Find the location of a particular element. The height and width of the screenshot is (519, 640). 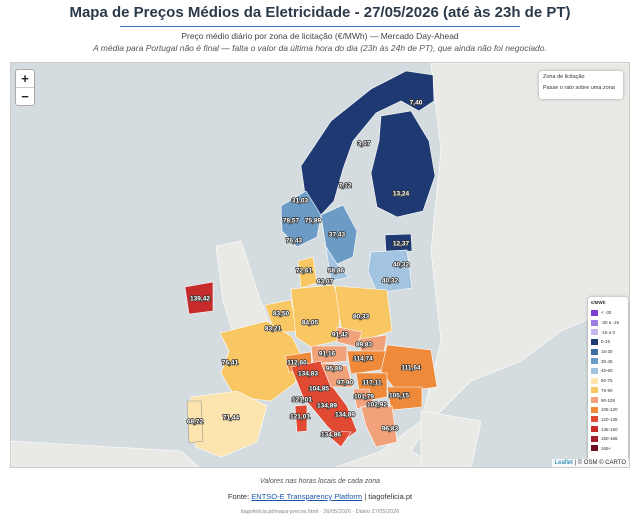

legend-item: 15-30 is located at coordinates (608, 352).